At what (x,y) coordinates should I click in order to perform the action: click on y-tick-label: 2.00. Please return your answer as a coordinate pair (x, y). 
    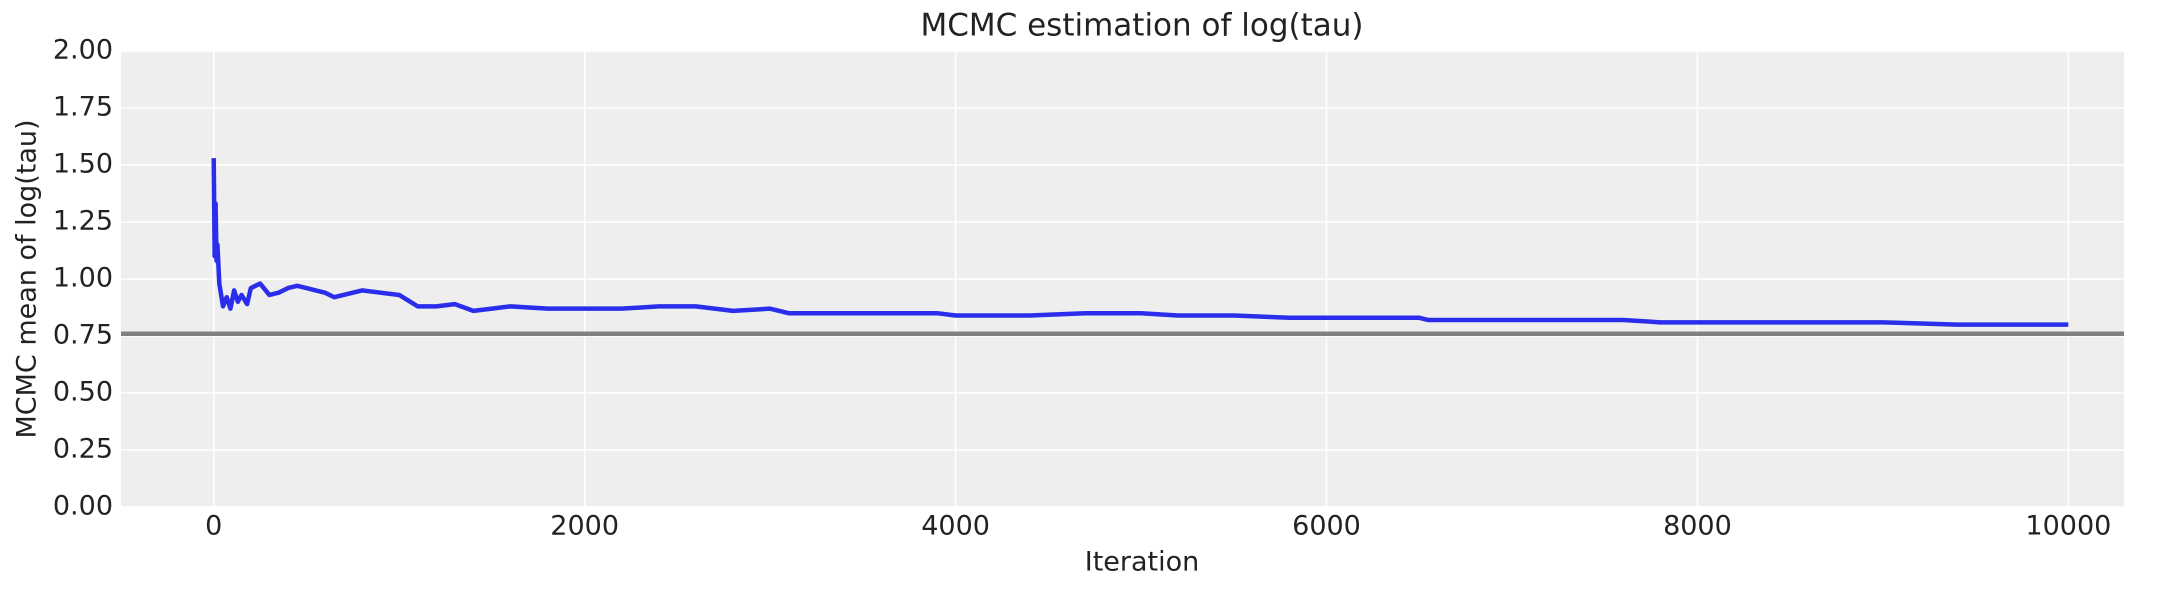
    Looking at the image, I should click on (83, 50).